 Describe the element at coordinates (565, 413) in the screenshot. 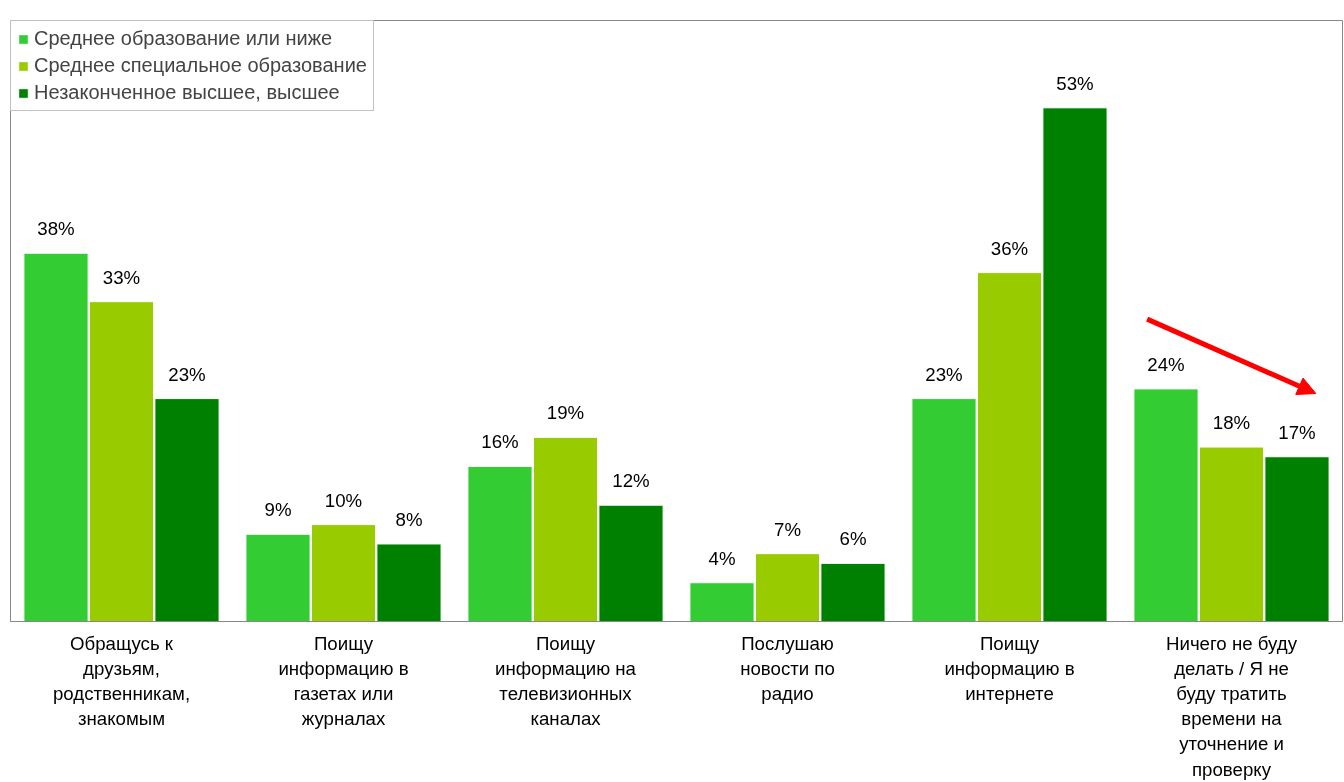

I see `data-label: 19%` at that location.